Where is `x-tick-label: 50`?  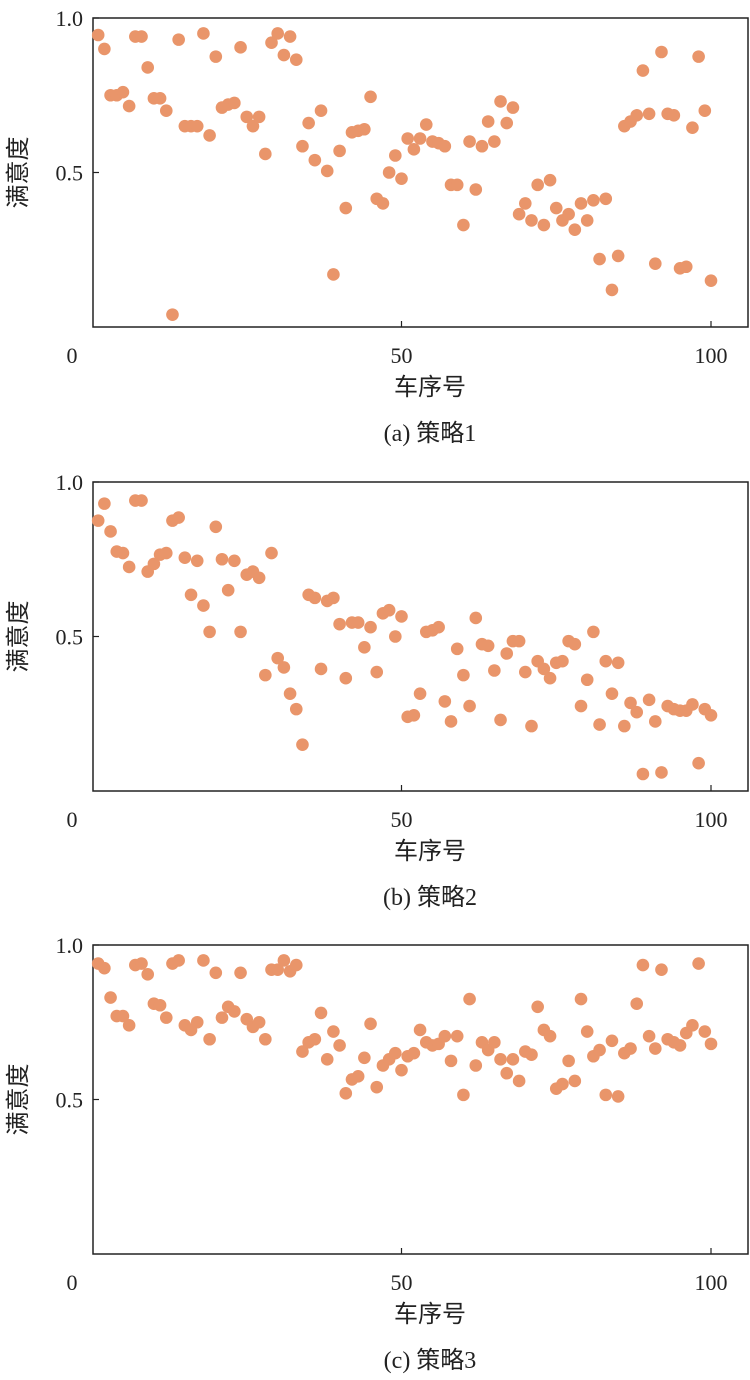 x-tick-label: 50 is located at coordinates (402, 1282).